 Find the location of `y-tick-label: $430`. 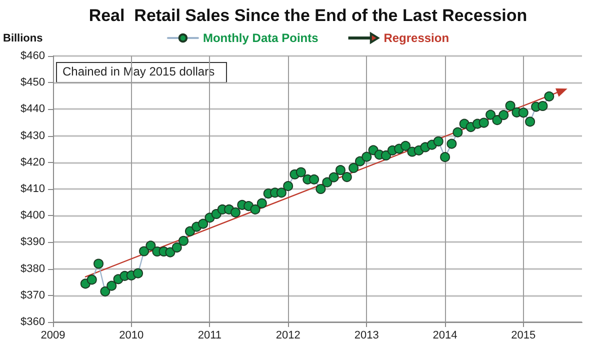

y-tick-label: $430 is located at coordinates (32, 136).